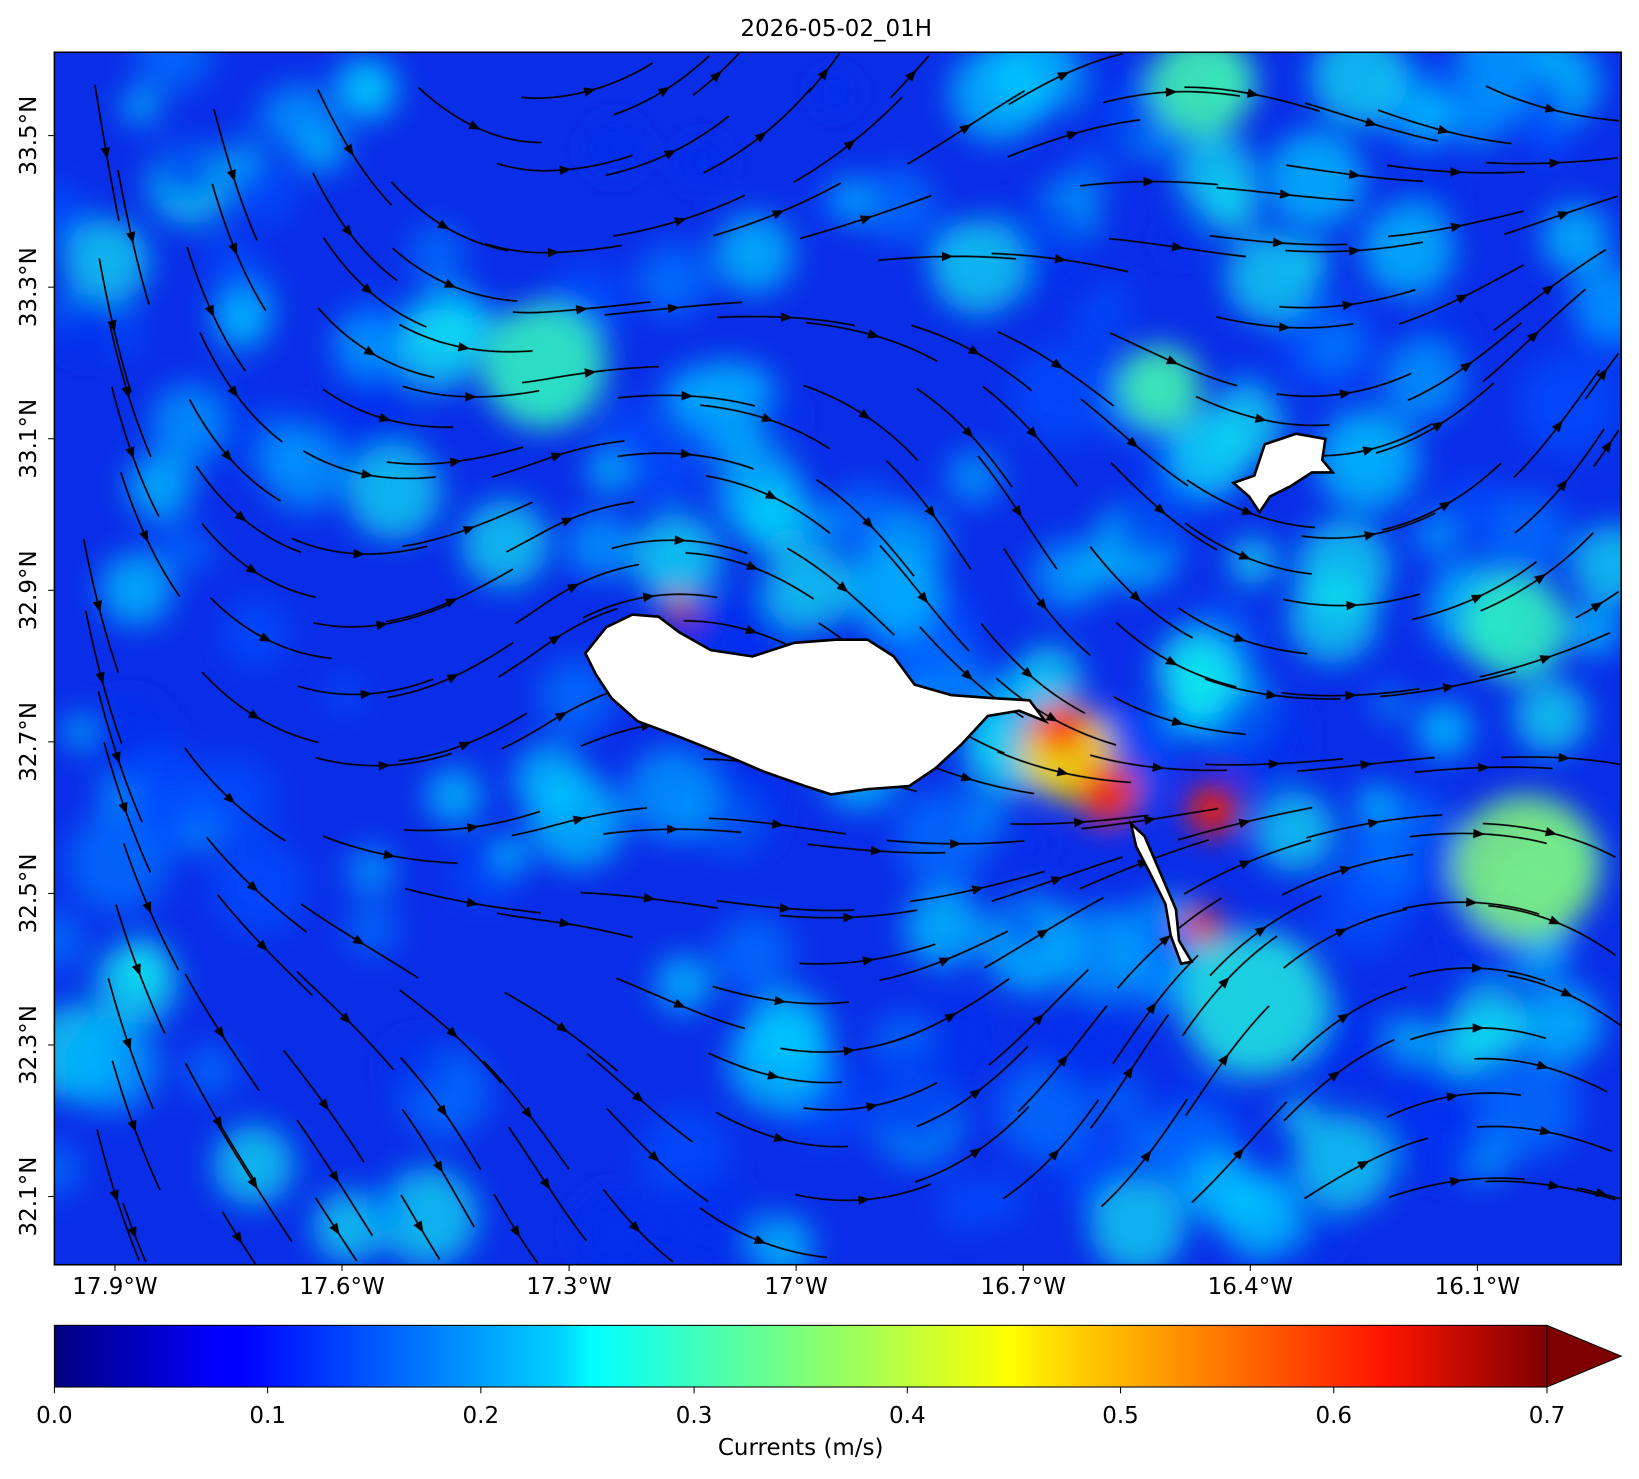 The width and height of the screenshot is (1639, 1479). I want to click on field-hotspot, so click(1202, 925).